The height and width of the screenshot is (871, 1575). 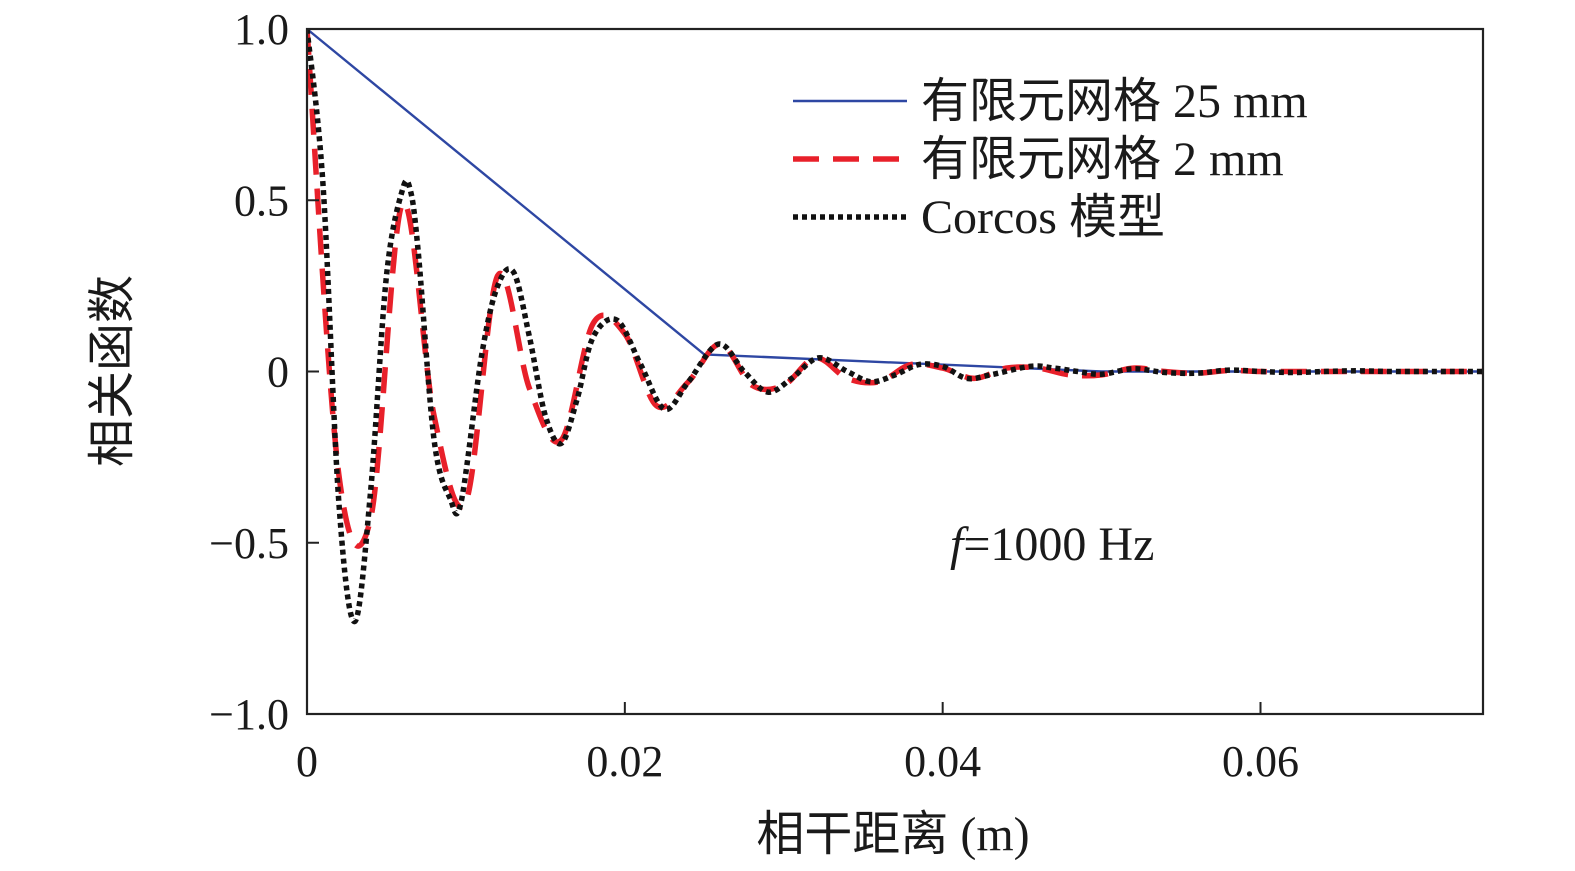 What do you see at coordinates (261, 29) in the screenshot?
I see `y-tick-label: 1.0` at bounding box center [261, 29].